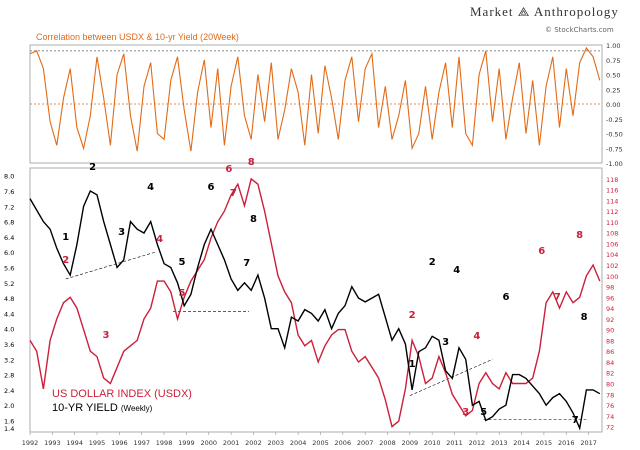 Image resolution: width=640 pixels, height=450 pixels. Describe the element at coordinates (9, 284) in the screenshot. I see `left-y-tick-label: 5.2` at that location.